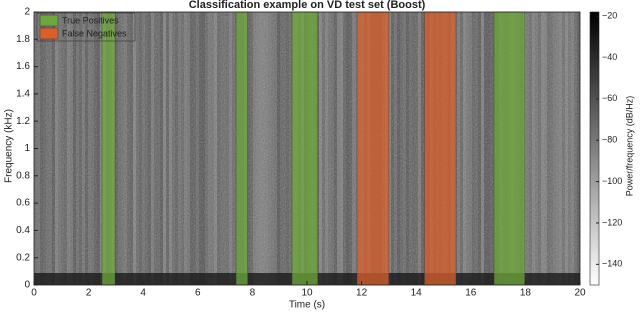  What do you see at coordinates (594, 148) in the screenshot?
I see `colorbar` at bounding box center [594, 148].